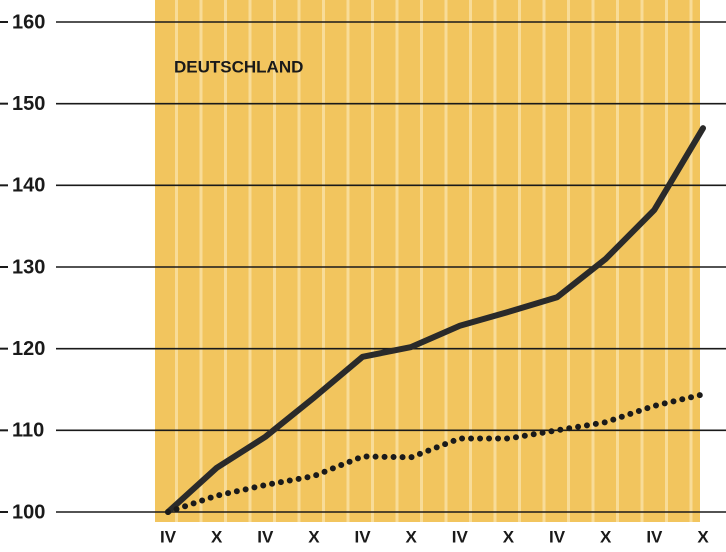 The image size is (726, 552). Describe the element at coordinates (28, 349) in the screenshot. I see `y-tick-label: 120` at that location.